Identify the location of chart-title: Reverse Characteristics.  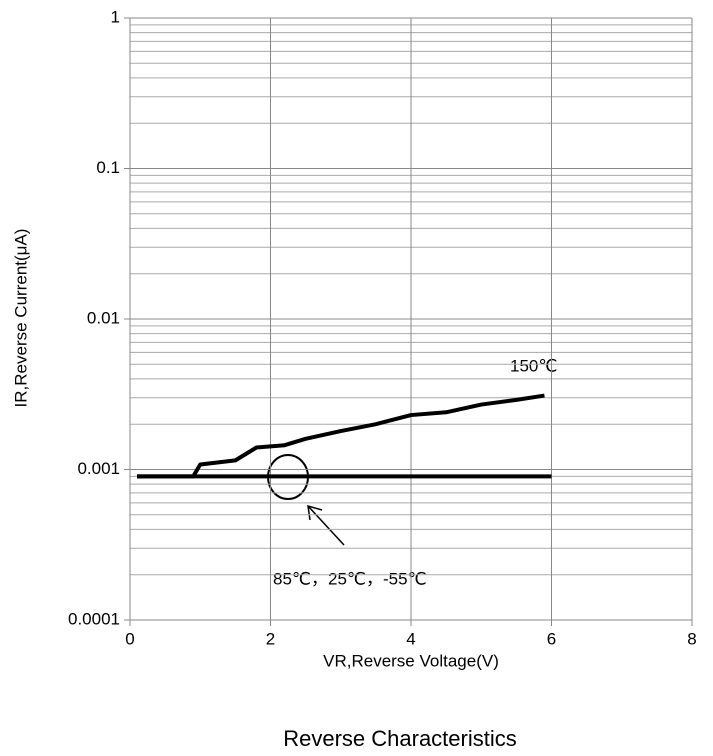
(400, 738).